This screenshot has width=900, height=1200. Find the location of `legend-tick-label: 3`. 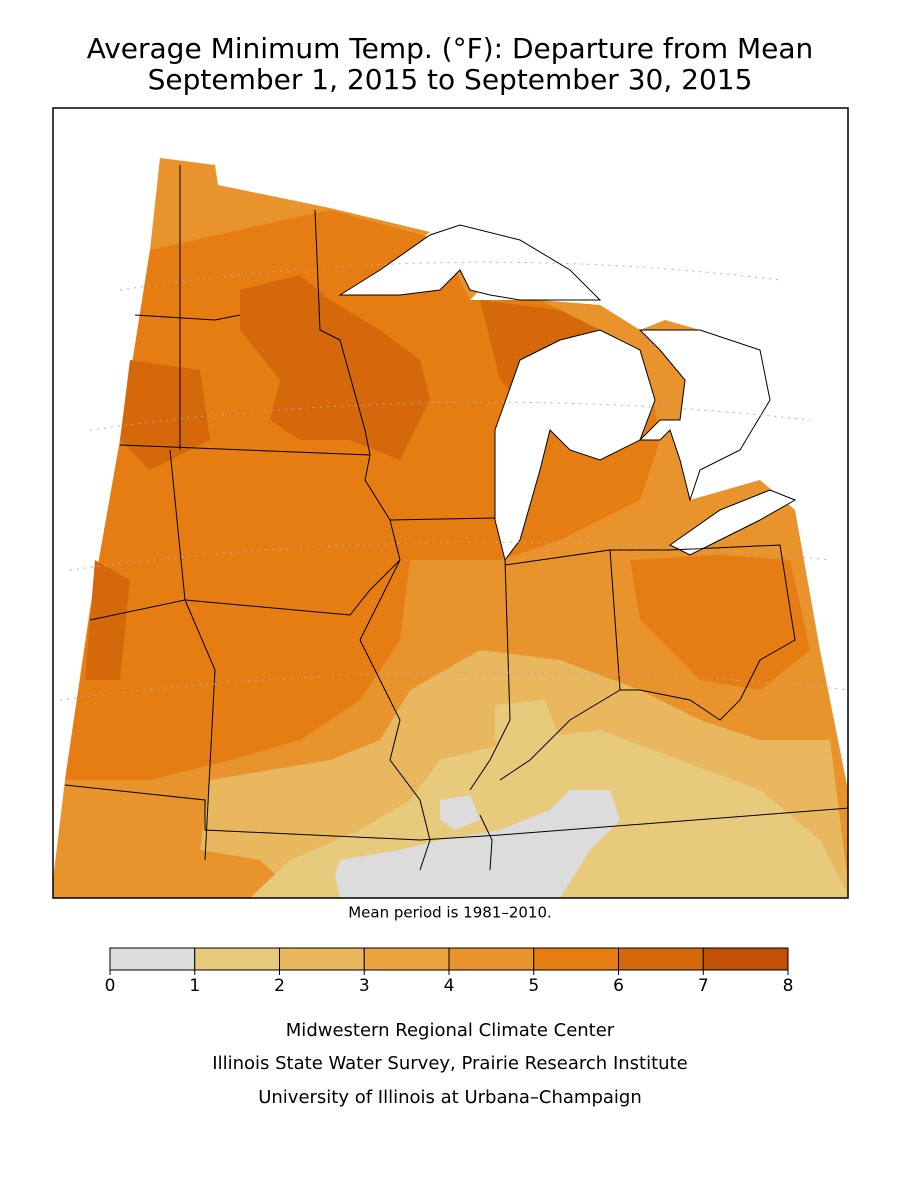

legend-tick-label: 3 is located at coordinates (364, 986).